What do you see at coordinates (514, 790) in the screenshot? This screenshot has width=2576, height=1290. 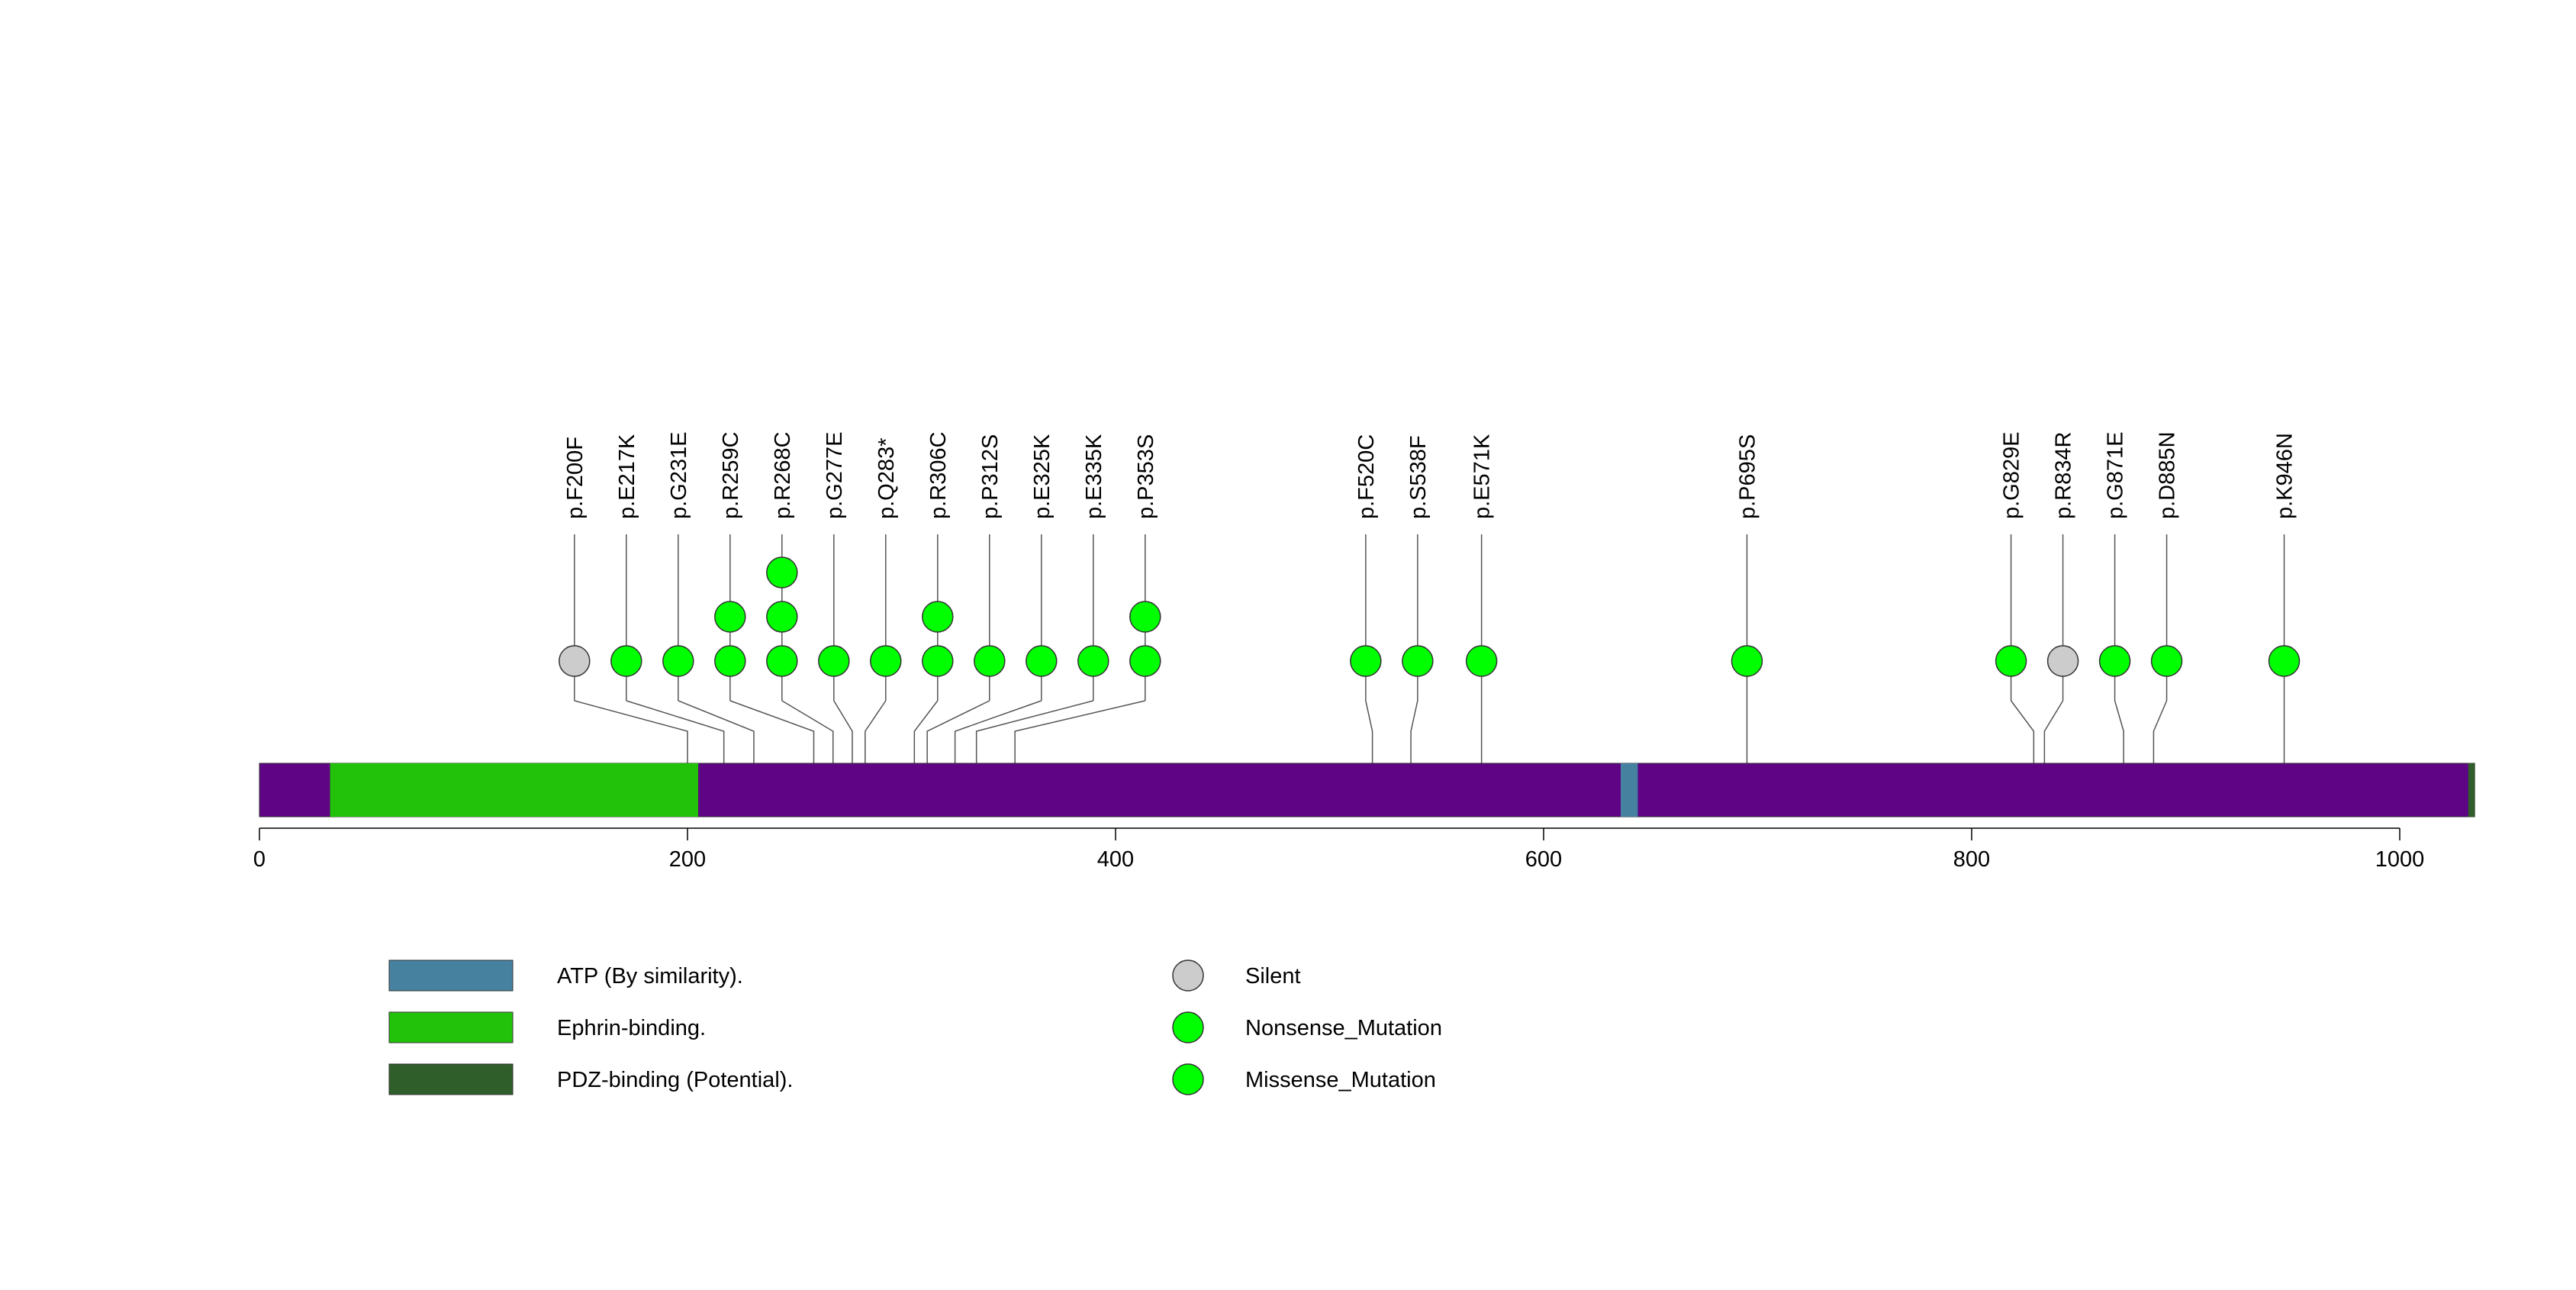 I see `domain-ephrin-binding` at bounding box center [514, 790].